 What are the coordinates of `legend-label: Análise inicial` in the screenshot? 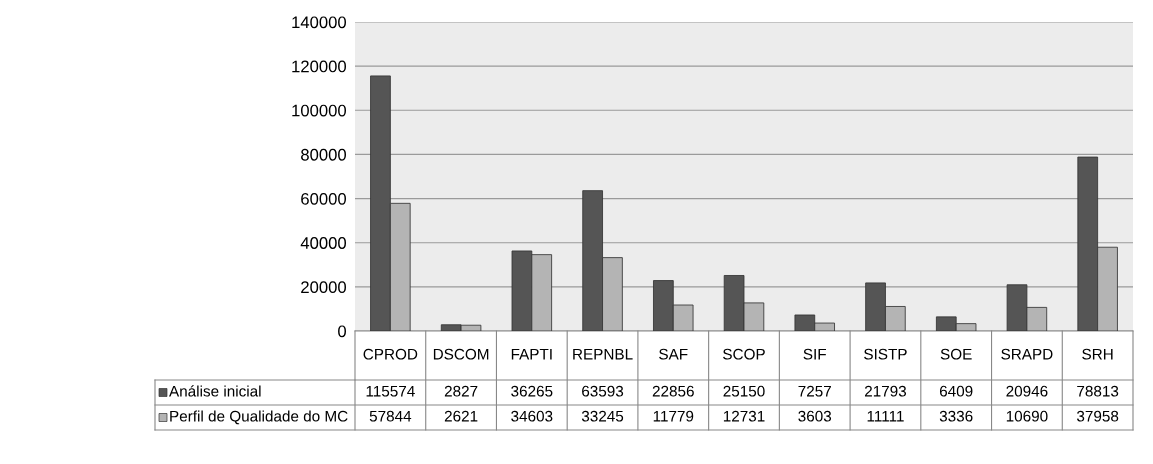 It's located at (215, 391).